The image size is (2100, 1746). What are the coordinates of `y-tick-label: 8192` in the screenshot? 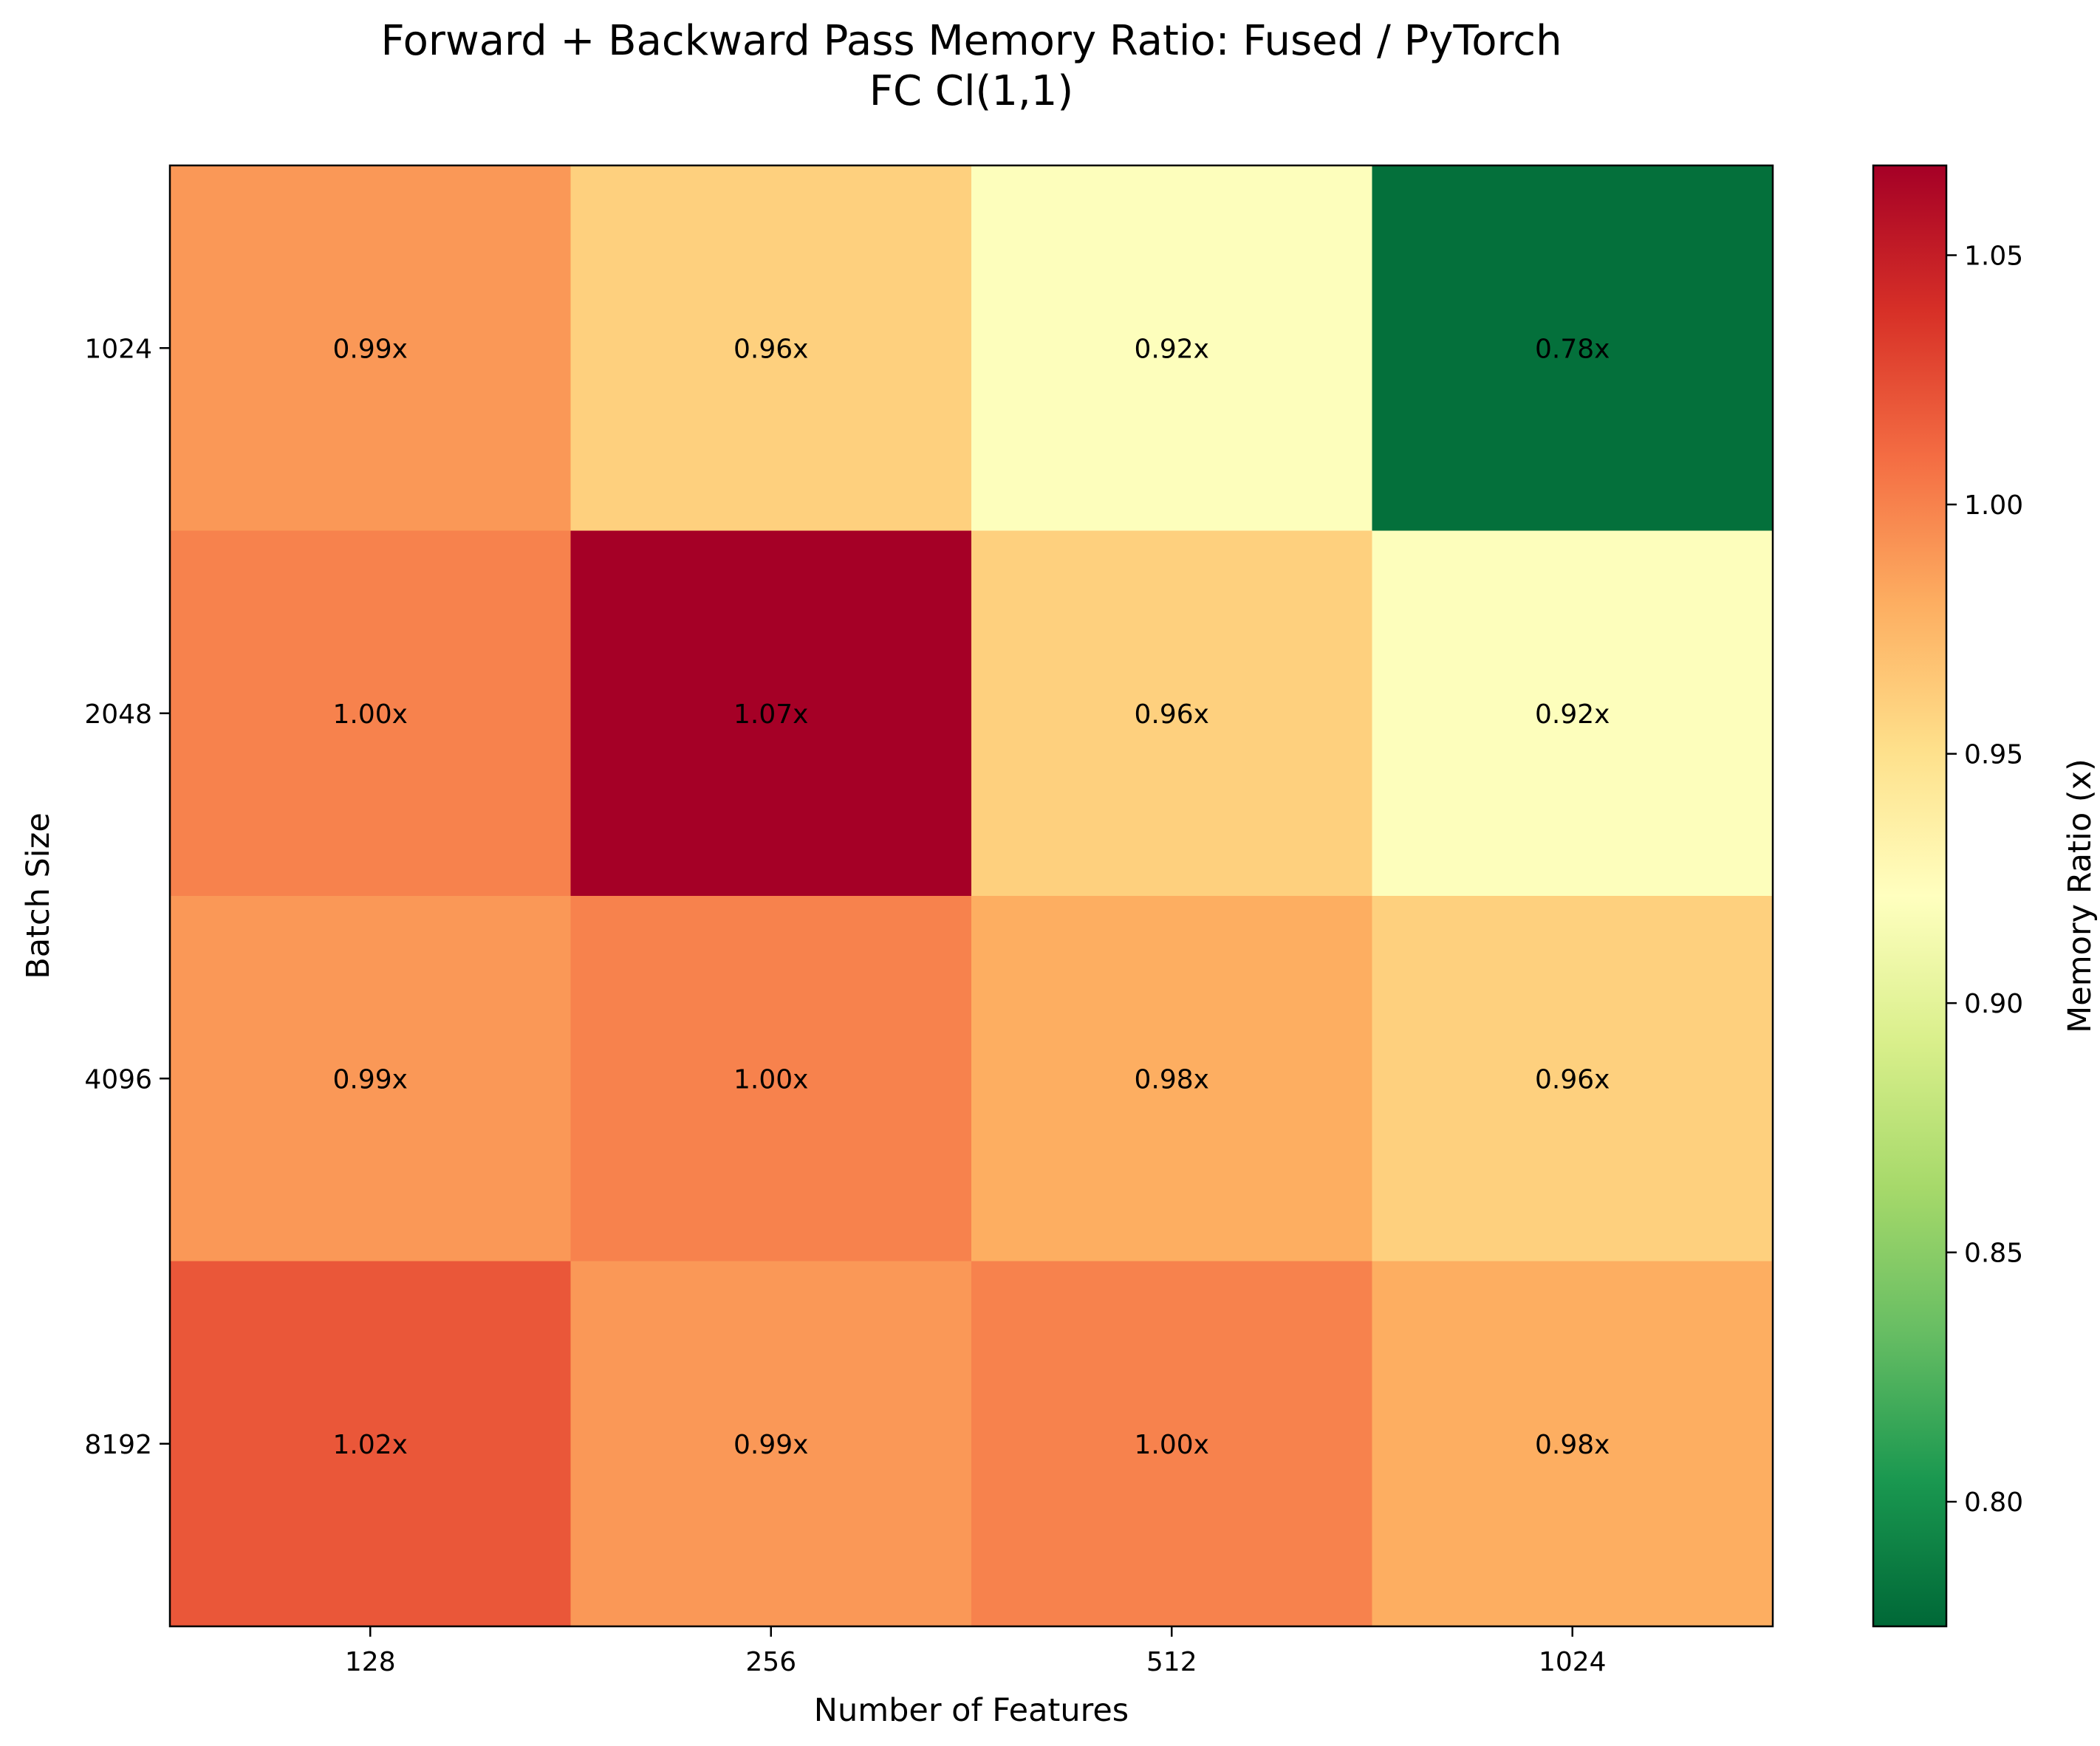 It's located at (118, 1445).